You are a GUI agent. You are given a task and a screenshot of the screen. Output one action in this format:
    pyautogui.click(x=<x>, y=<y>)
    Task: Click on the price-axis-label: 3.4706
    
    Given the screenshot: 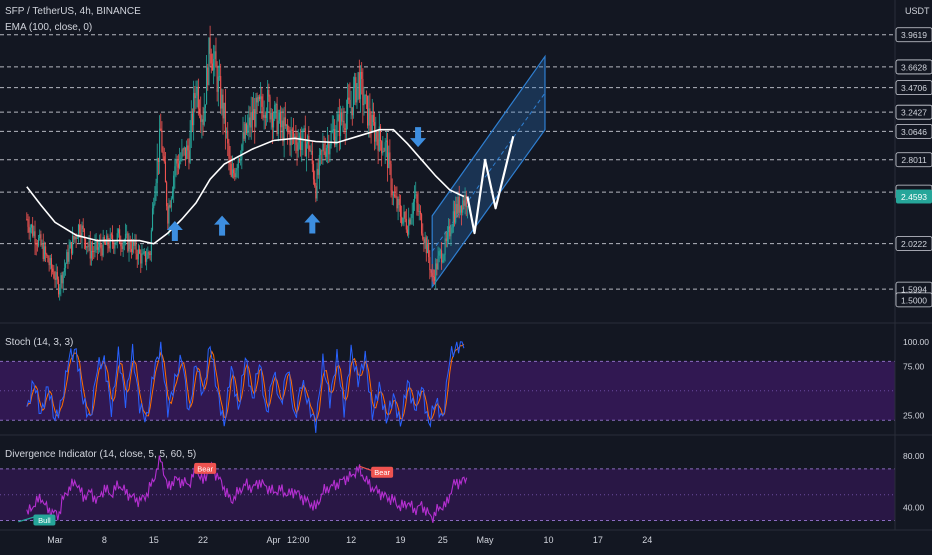 What is the action you would take?
    pyautogui.click(x=914, y=88)
    